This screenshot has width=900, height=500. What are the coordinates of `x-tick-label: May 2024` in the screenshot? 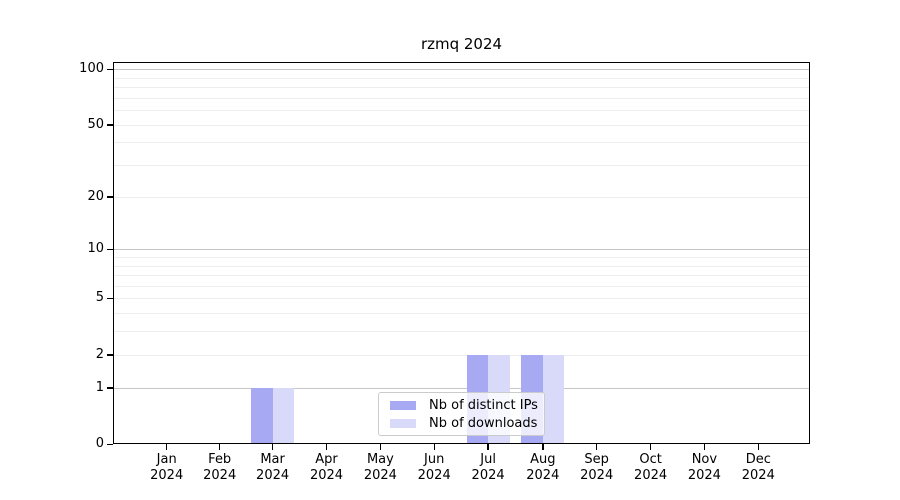 It's located at (380, 468).